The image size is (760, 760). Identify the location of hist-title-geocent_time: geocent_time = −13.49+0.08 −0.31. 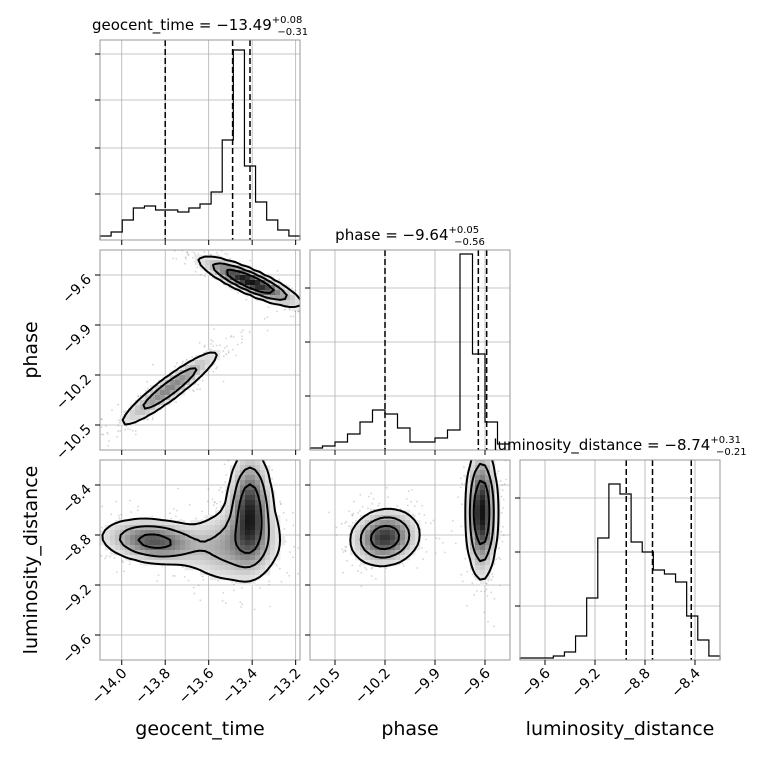
(200, 26).